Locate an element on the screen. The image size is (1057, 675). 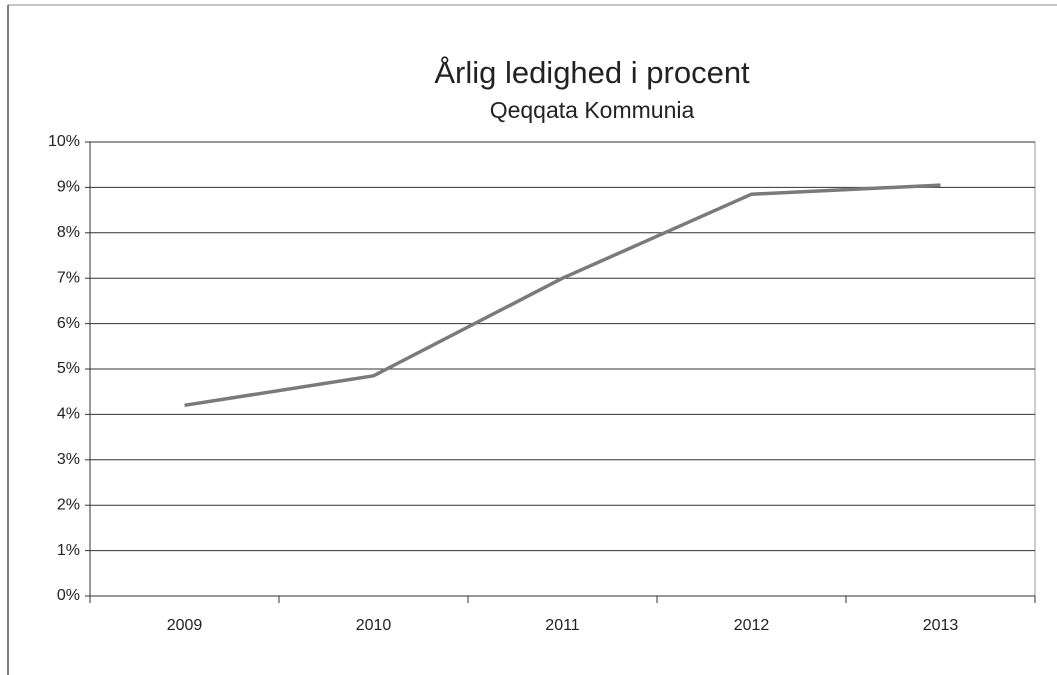
chart-title: Årlig ledighed i procent is located at coordinates (592, 72).